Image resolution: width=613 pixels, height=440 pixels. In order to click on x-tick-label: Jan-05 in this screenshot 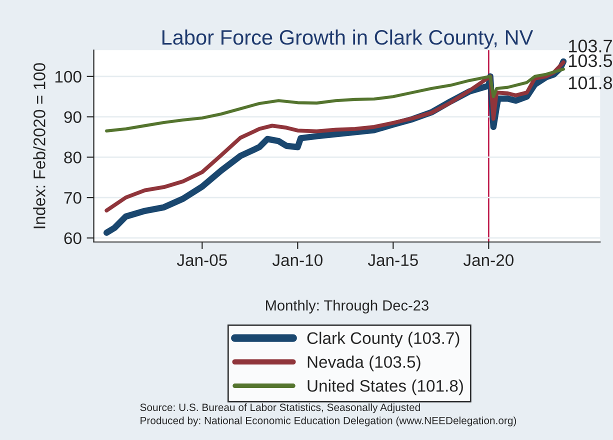, I will do `click(201, 260)`.